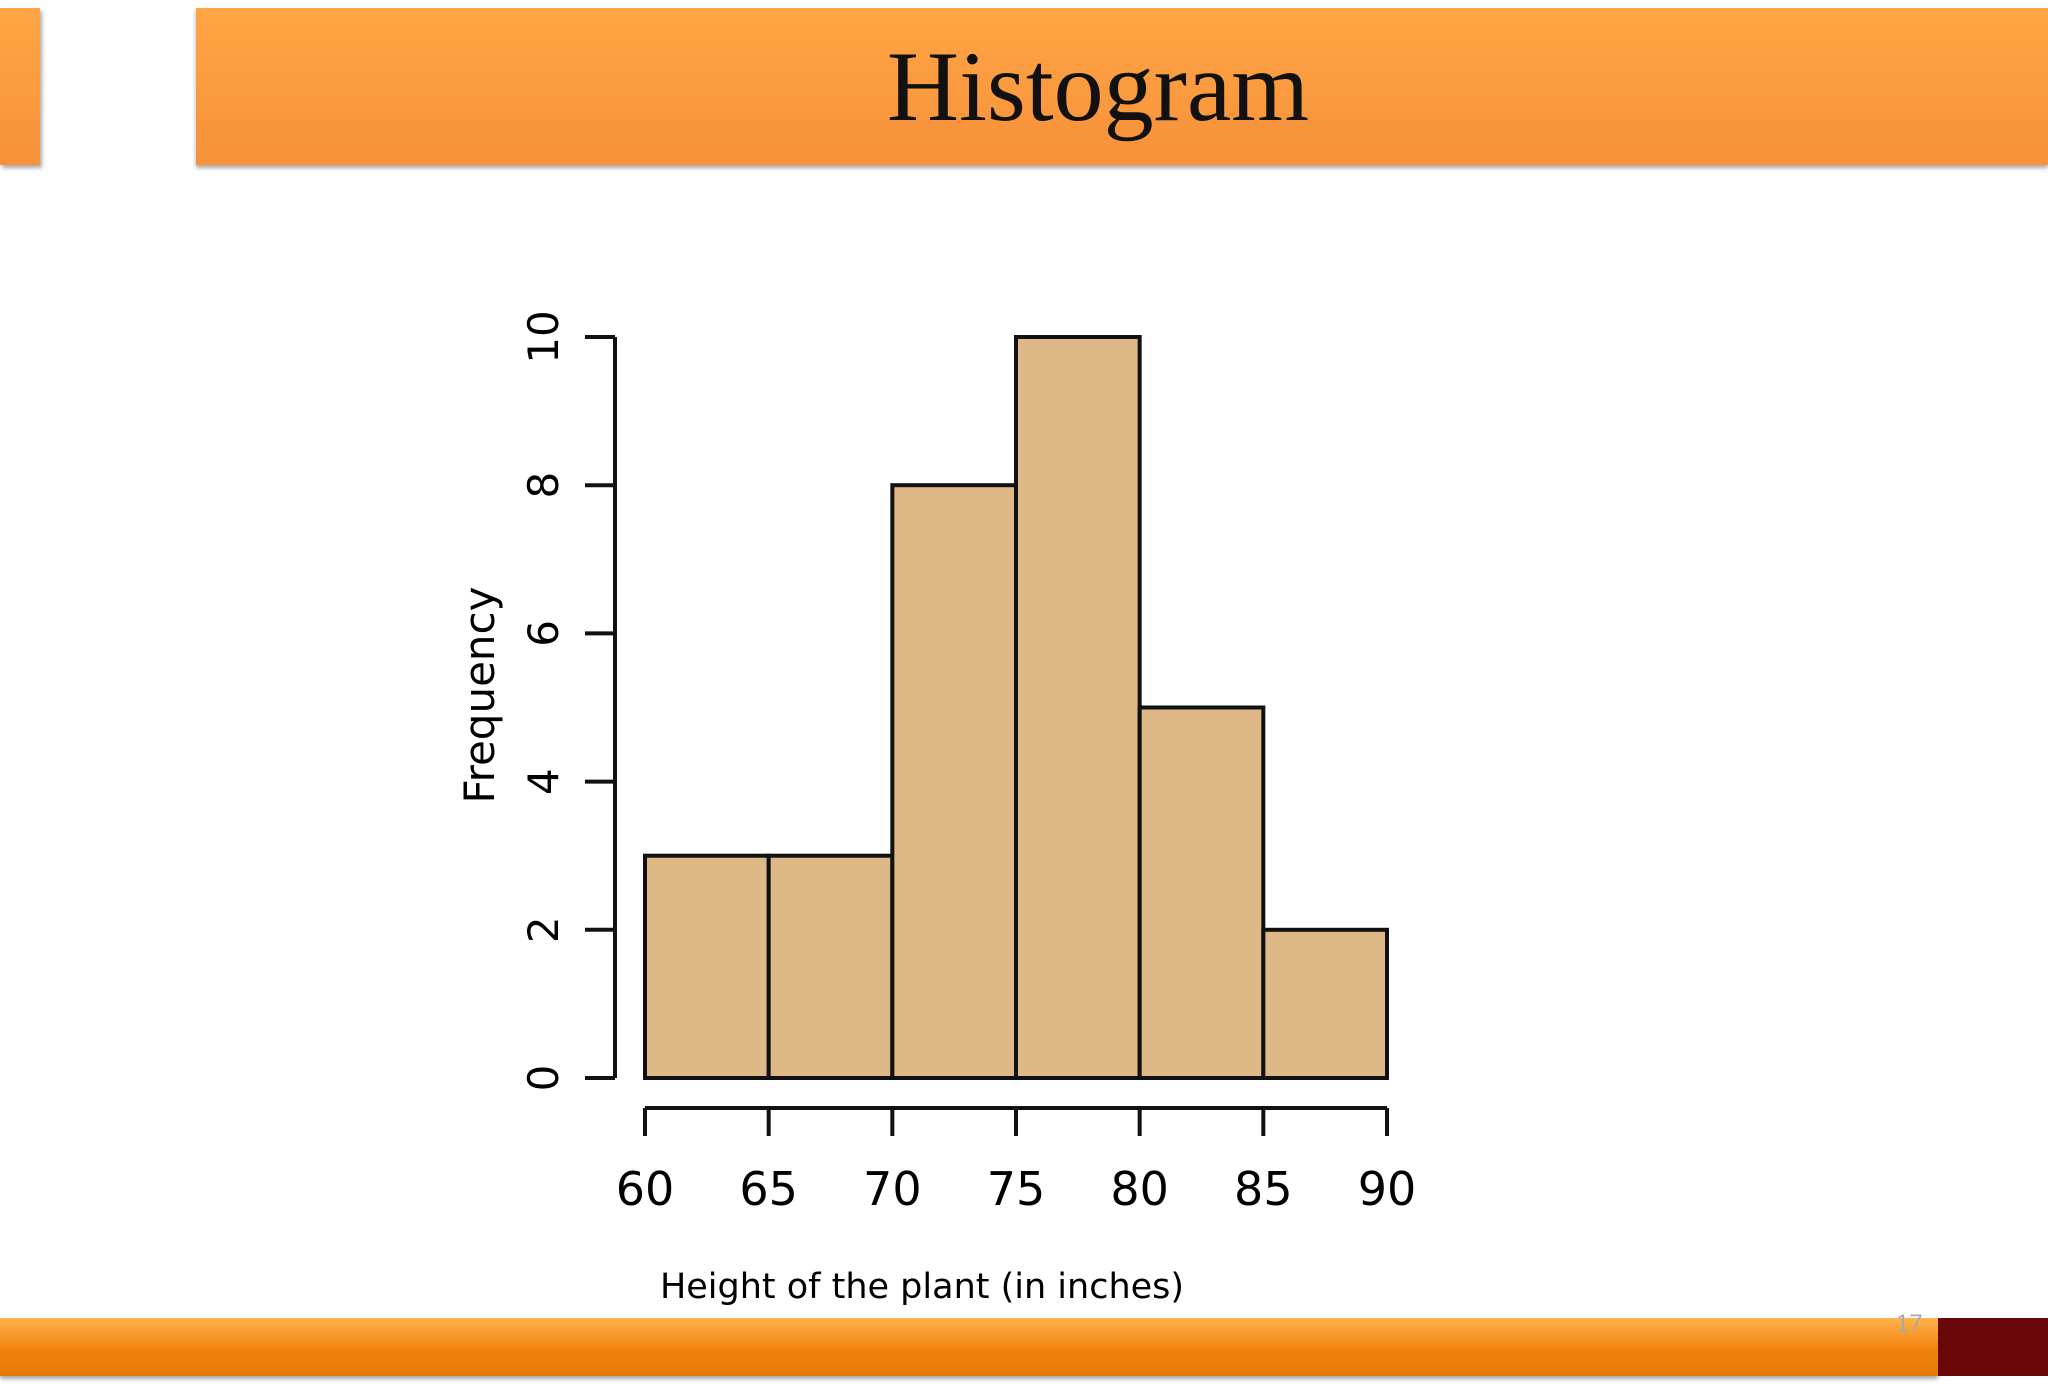 This screenshot has width=2048, height=1391. What do you see at coordinates (922, 1287) in the screenshot?
I see `x-axis-label: Height of the plant (in inches)` at bounding box center [922, 1287].